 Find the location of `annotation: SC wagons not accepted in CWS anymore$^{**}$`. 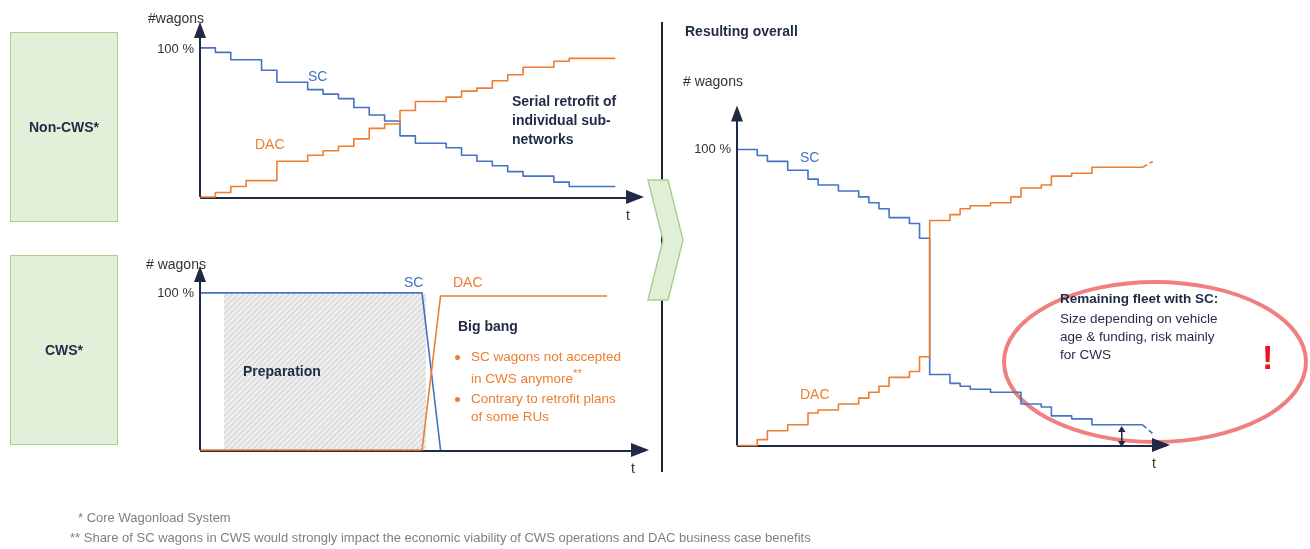

annotation: SC wagons not accepted in CWS anymore$^{**}$ is located at coordinates (547, 368).